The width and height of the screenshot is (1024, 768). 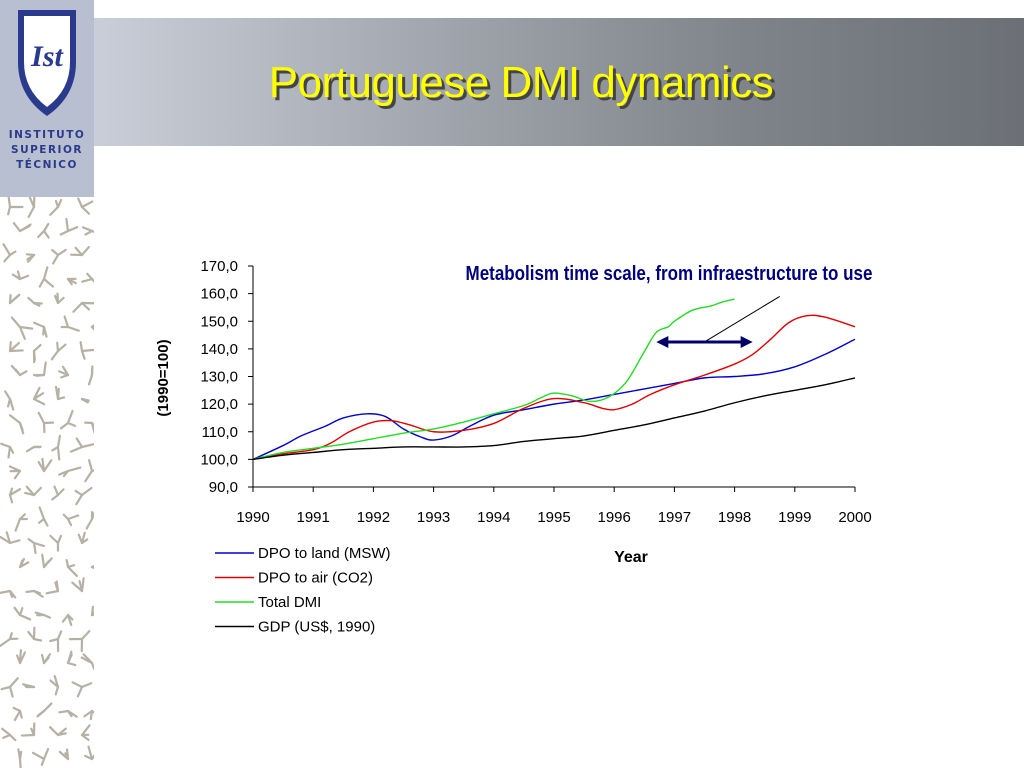 I want to click on legend-label: DPO to land (MSW), so click(x=324, y=553).